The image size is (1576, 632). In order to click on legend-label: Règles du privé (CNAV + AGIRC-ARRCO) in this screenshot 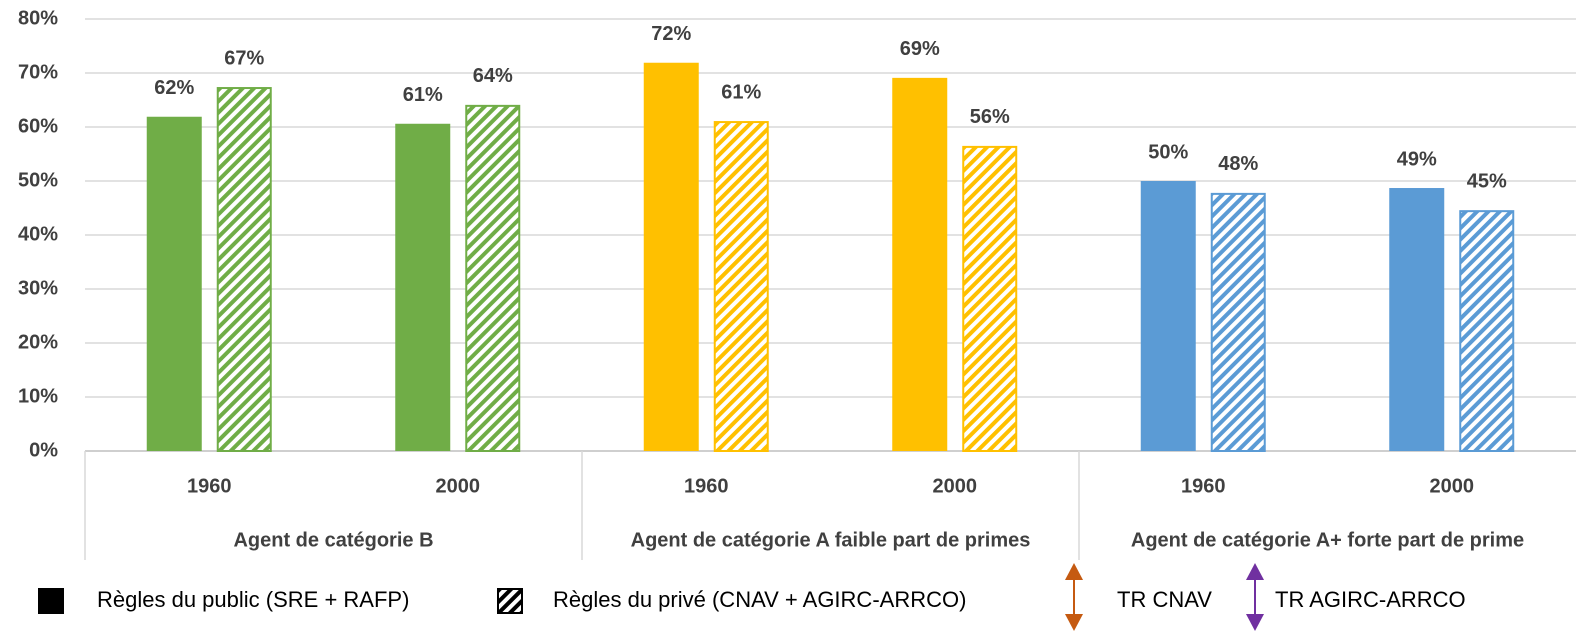, I will do `click(759, 599)`.